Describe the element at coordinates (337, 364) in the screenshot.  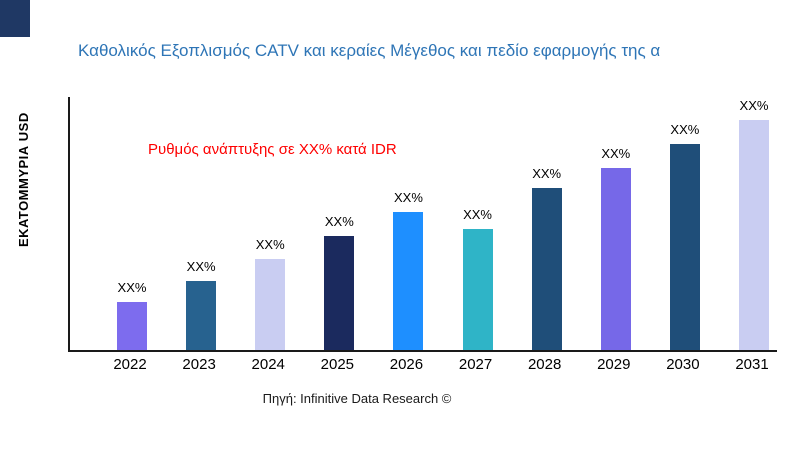
I see `x-tick-label: 2025` at that location.